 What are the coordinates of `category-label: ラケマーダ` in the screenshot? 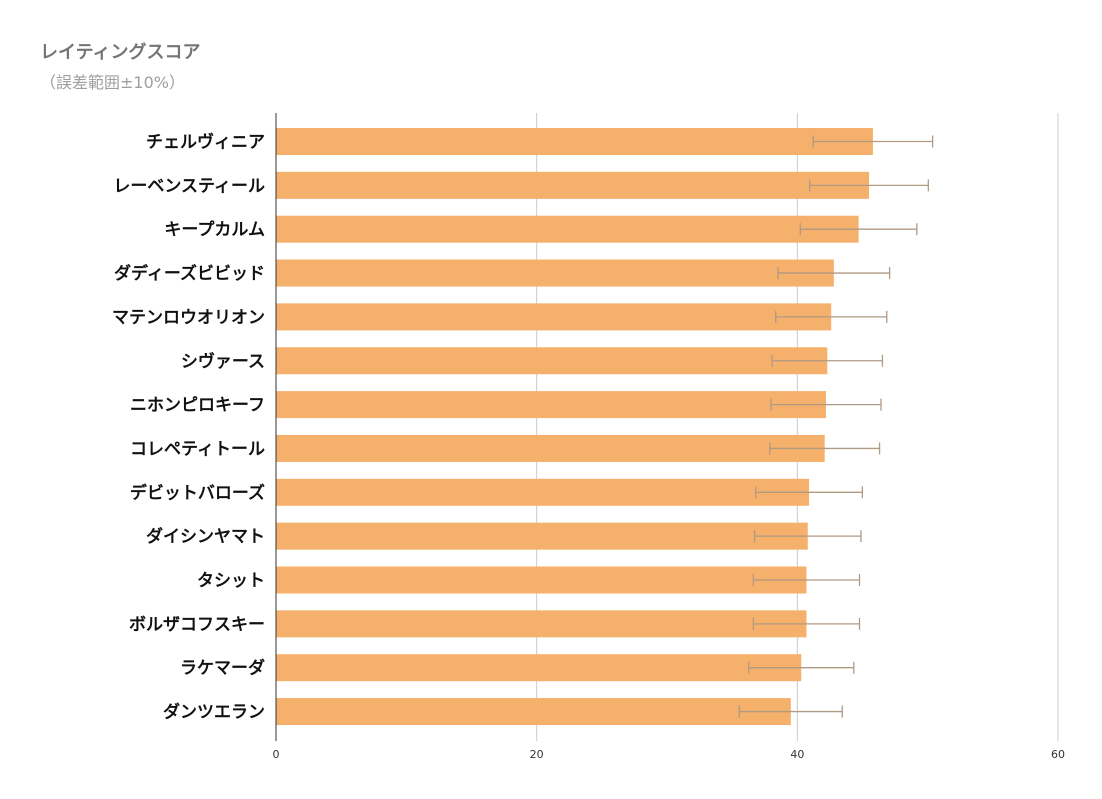 It's located at (222, 668).